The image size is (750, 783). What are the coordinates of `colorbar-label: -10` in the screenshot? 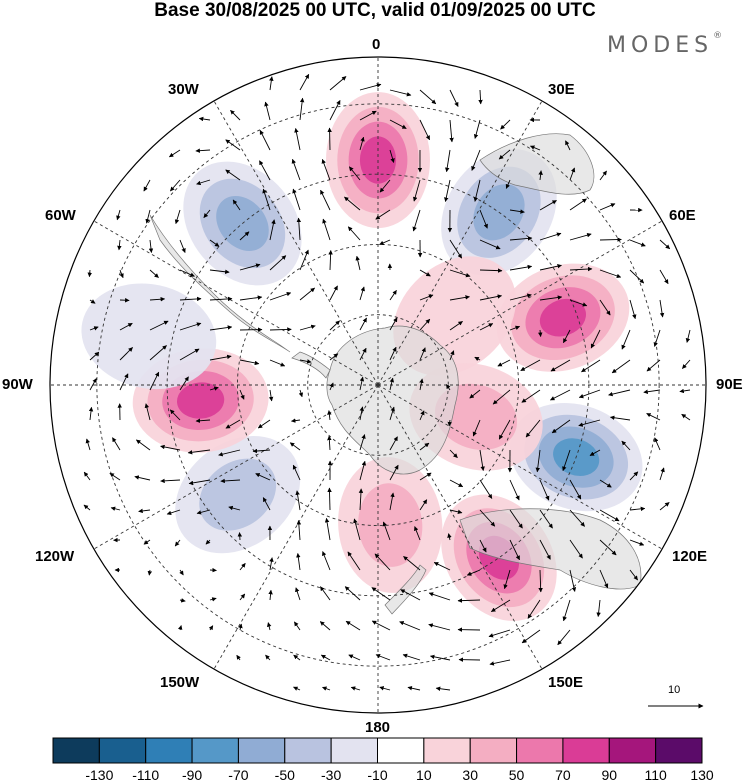 It's located at (377, 775).